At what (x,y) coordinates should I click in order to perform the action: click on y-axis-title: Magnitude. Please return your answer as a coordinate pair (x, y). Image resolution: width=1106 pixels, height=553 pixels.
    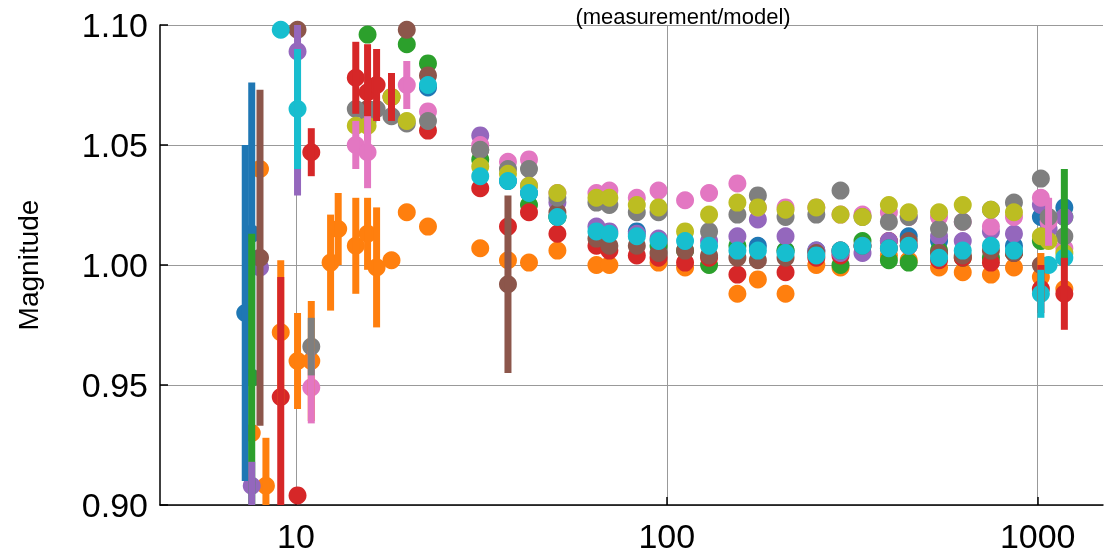
    Looking at the image, I should click on (28, 265).